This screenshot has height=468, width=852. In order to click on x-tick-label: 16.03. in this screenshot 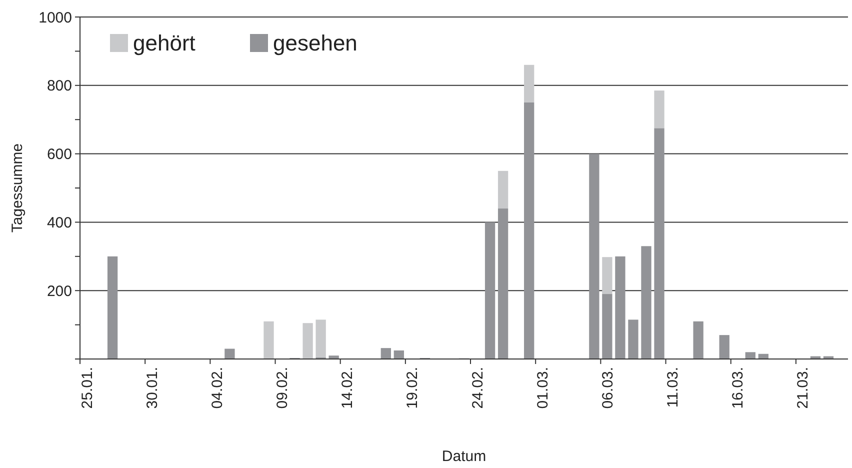, I will do `click(738, 388)`.